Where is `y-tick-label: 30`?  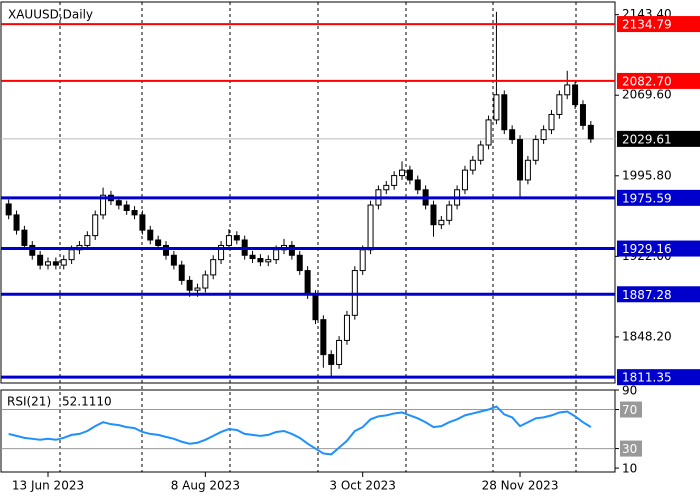 y-tick-label: 30 is located at coordinates (629, 449).